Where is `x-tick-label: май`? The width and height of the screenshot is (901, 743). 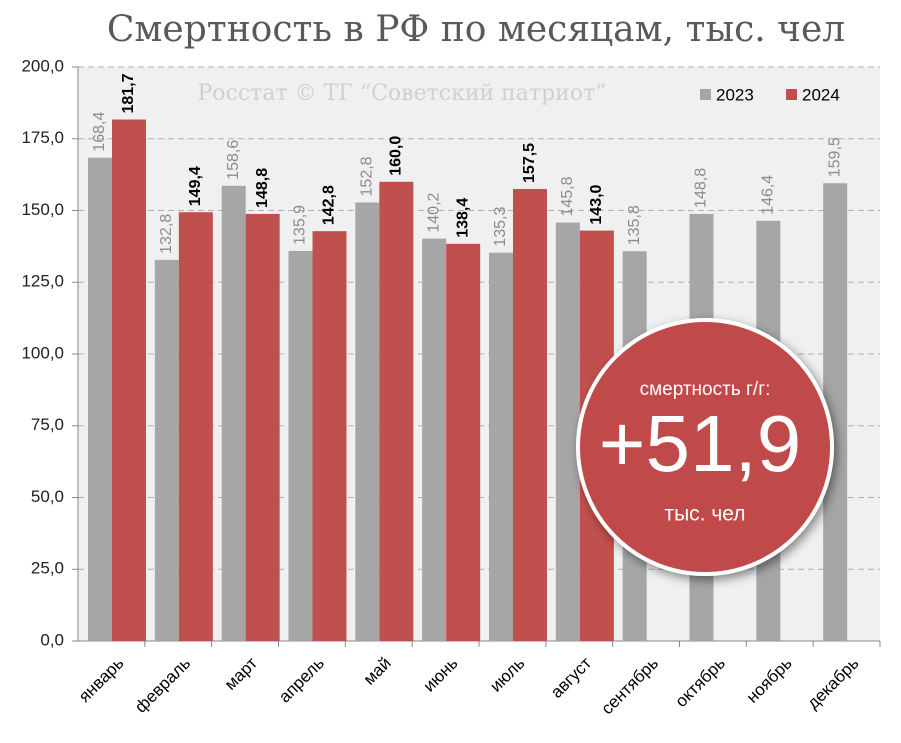
x-tick-label: май is located at coordinates (377, 671).